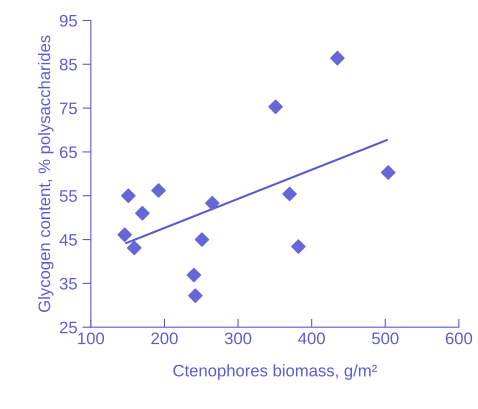 The image size is (478, 409). I want to click on x-tick-label: 600, so click(459, 338).